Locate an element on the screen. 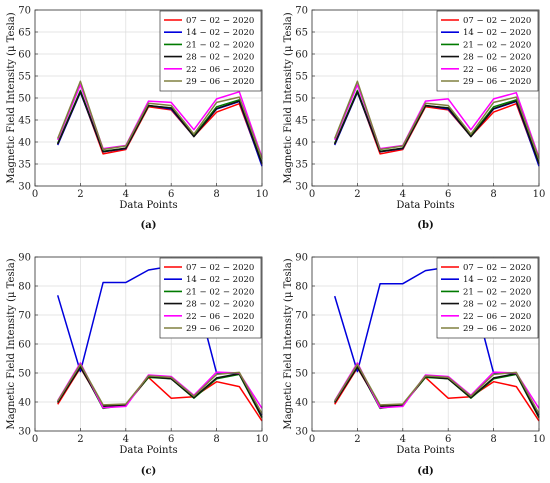  panel-caption: (d) is located at coordinates (425, 471).